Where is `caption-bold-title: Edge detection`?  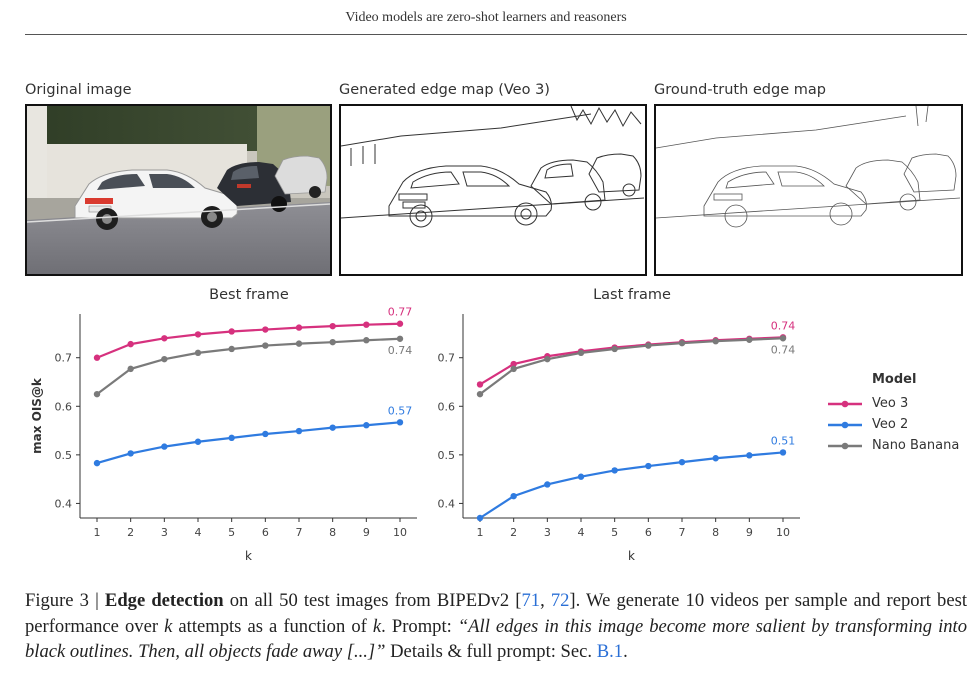
caption-bold-title: Edge detection is located at coordinates (164, 600).